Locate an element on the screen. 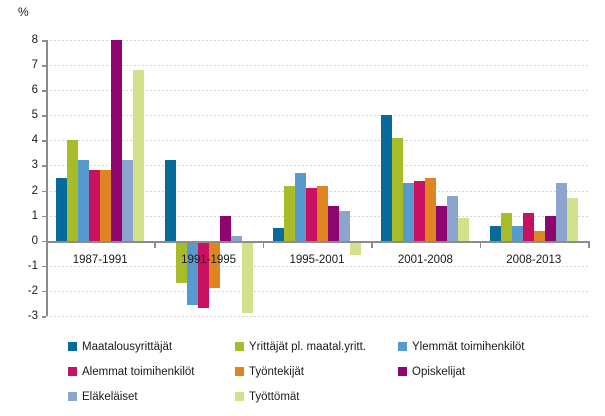 The height and width of the screenshot is (416, 605). legend-label: Eläkeläiset is located at coordinates (110, 397).